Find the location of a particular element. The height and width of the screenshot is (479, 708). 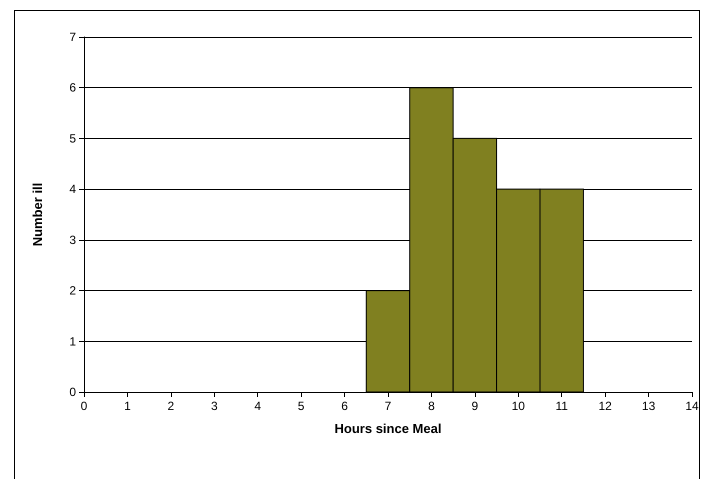

y-tick-label: 2 is located at coordinates (72, 291).